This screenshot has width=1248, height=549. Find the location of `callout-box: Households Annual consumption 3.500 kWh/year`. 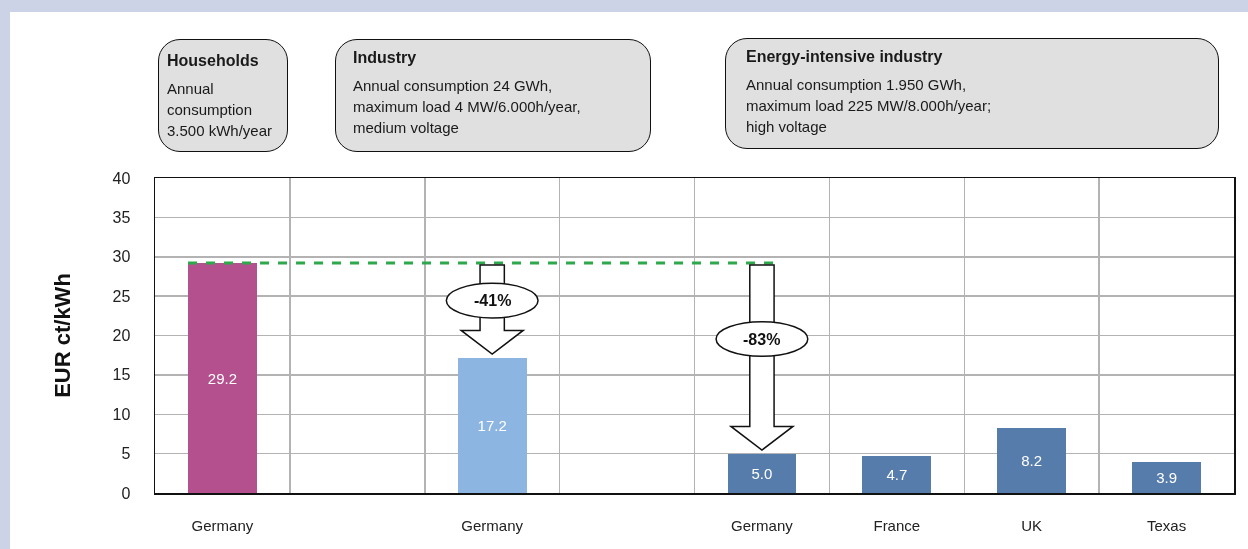

callout-box: Households Annual consumption 3.500 kWh/year is located at coordinates (223, 95).